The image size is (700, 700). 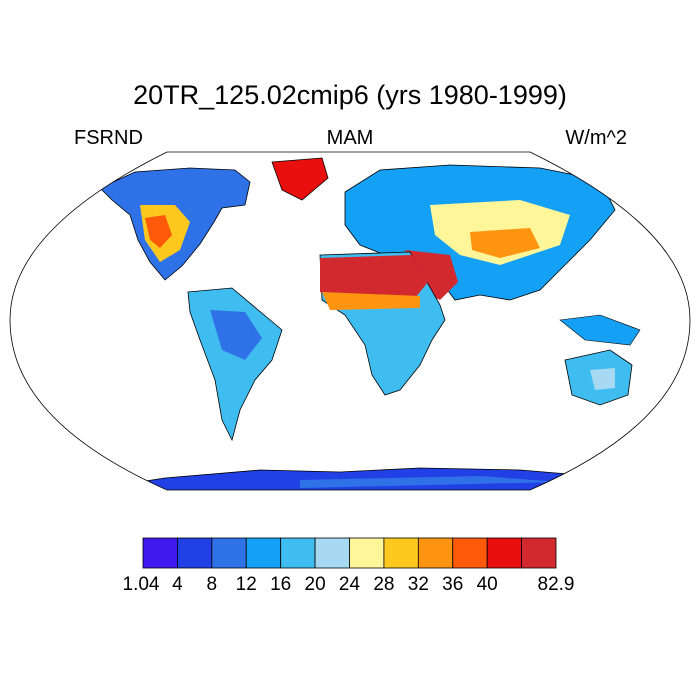 What do you see at coordinates (350, 138) in the screenshot?
I see `season-label: MAM` at bounding box center [350, 138].